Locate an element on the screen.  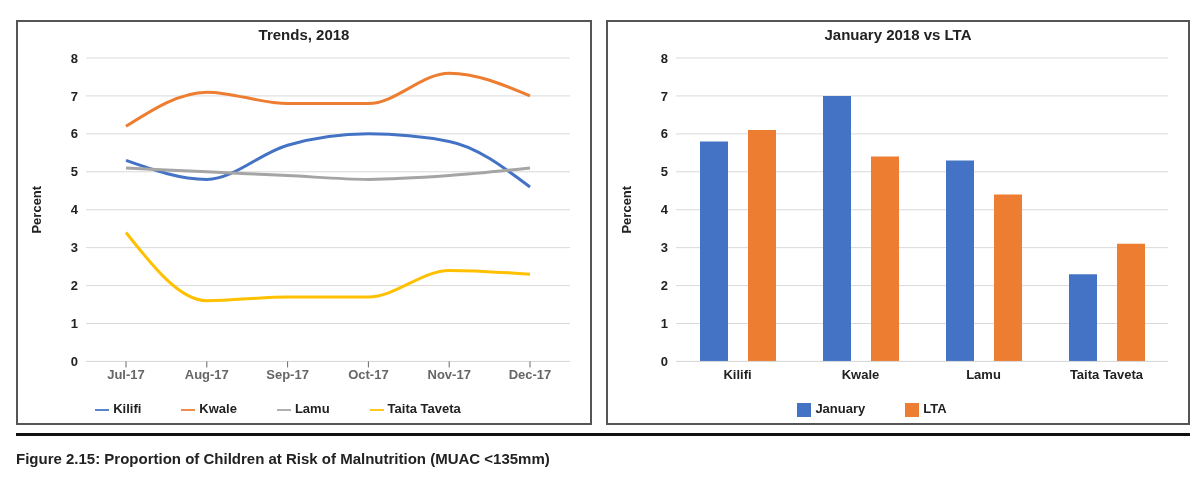
x-tick-label: Kwale is located at coordinates (860, 374).